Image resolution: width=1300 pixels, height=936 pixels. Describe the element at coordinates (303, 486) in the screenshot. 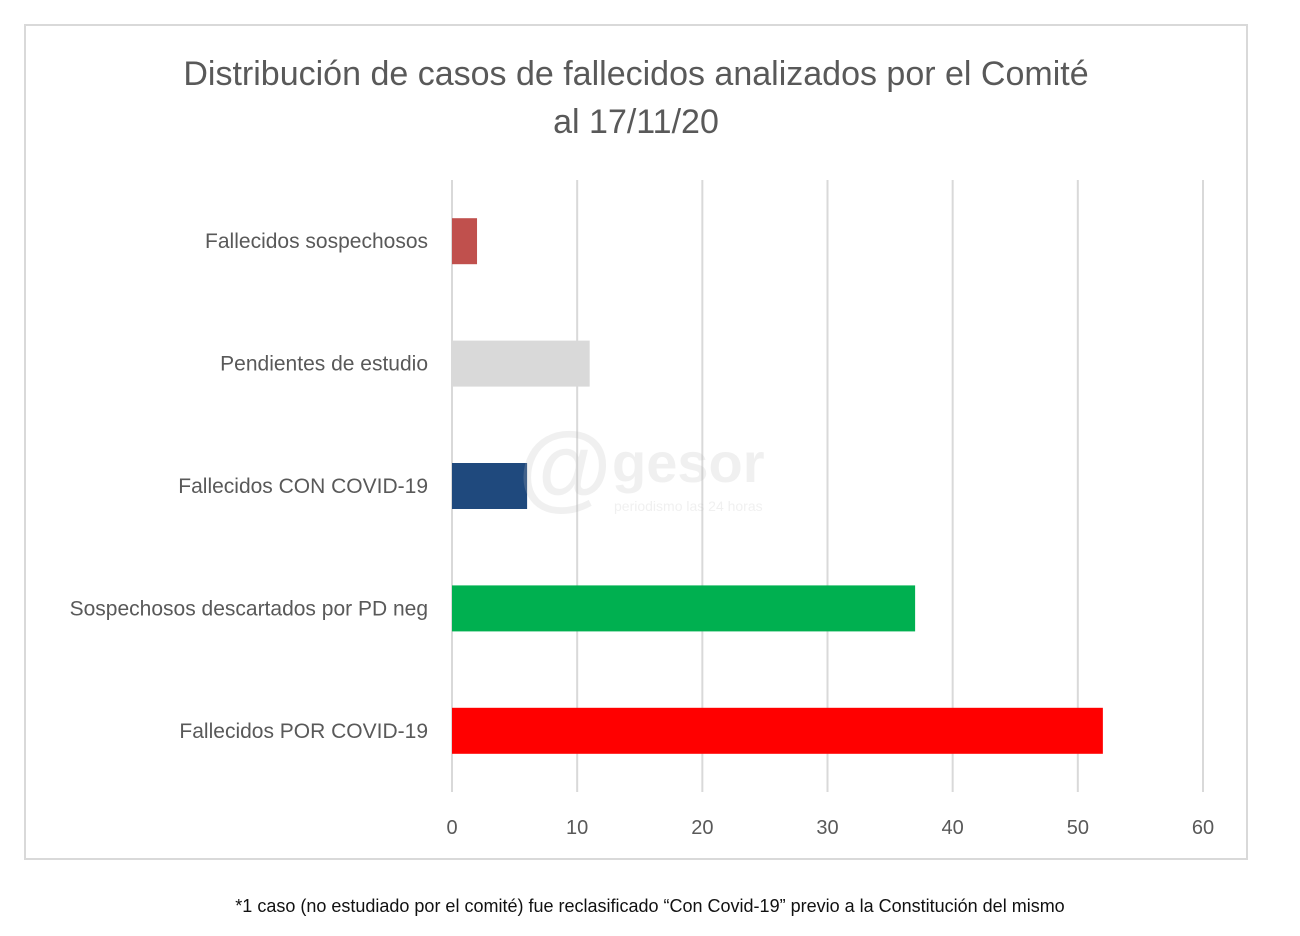

I see `category-label: Fallecidos CON COVID-19` at that location.